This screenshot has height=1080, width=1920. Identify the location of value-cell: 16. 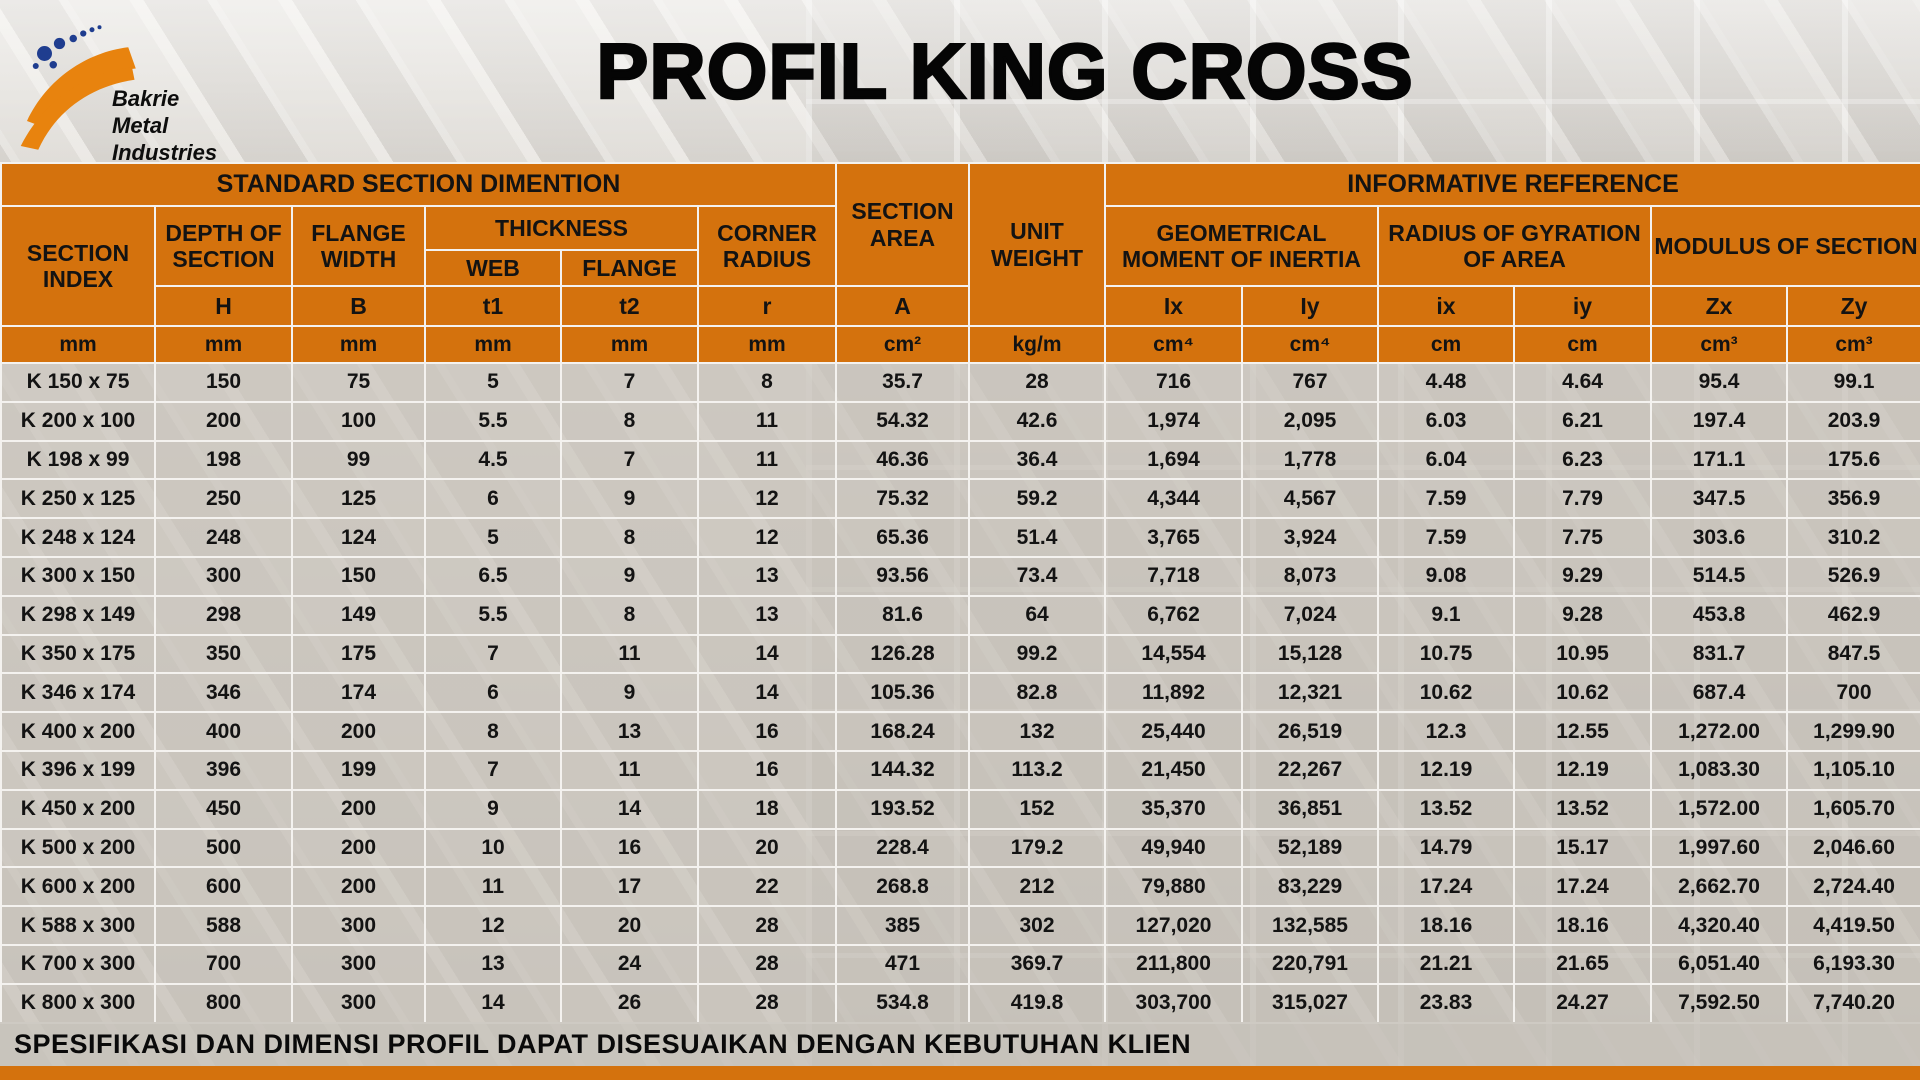
(767, 731).